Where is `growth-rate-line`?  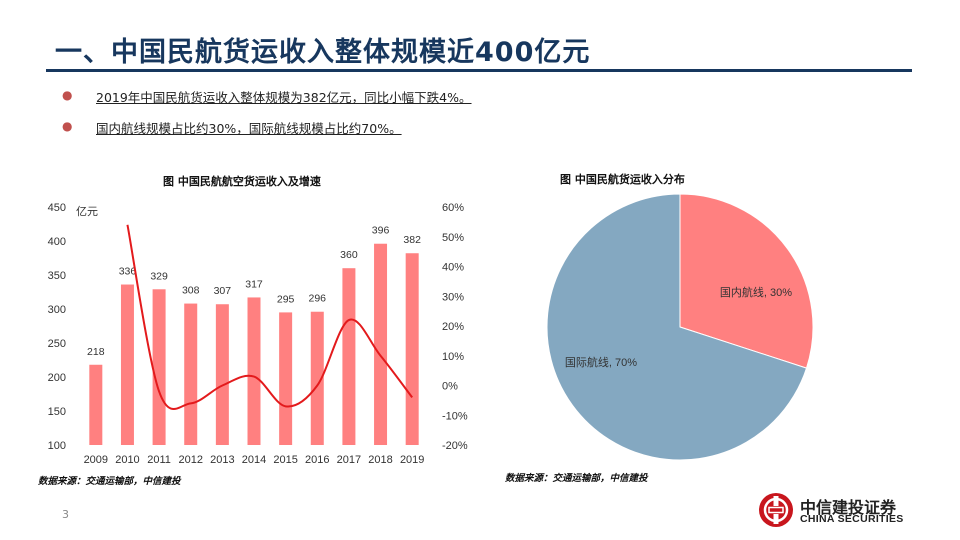
growth-rate-line is located at coordinates (269, 317).